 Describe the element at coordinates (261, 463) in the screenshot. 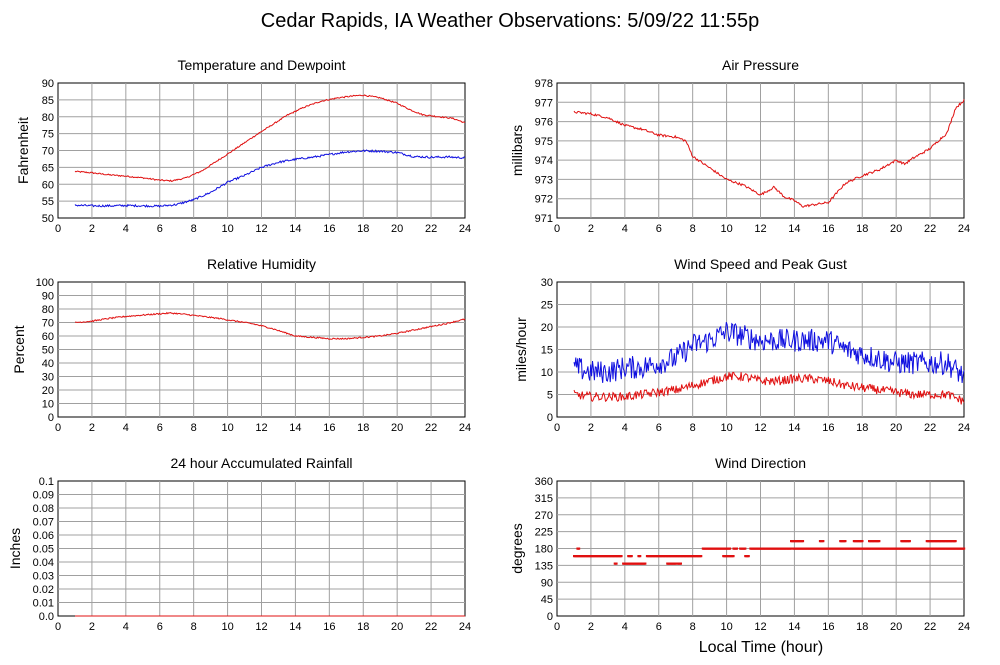

I see `chart-title: 24 hour Accumulated Rainfall` at that location.